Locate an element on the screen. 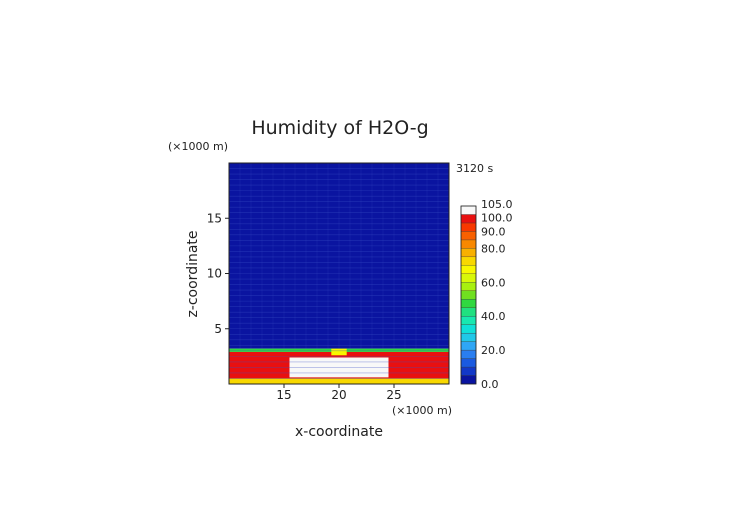 This screenshot has width=752, height=532. colorbar-label: 100.0 is located at coordinates (497, 217).